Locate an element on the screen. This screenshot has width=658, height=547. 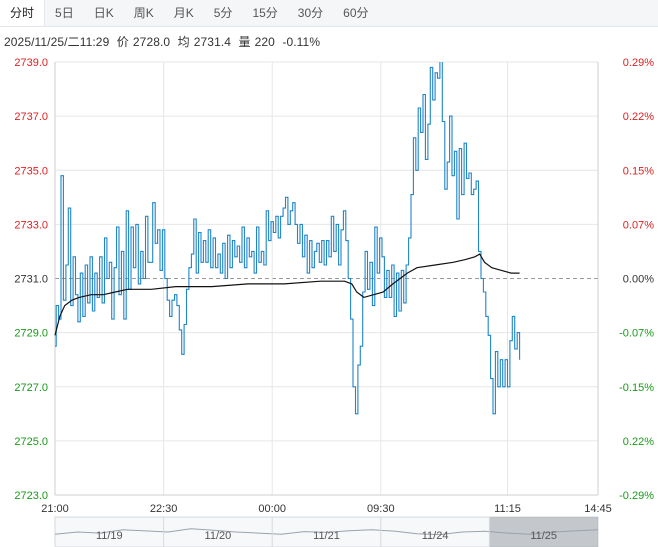
y-tick-label: 2729.0 is located at coordinates (31, 334).